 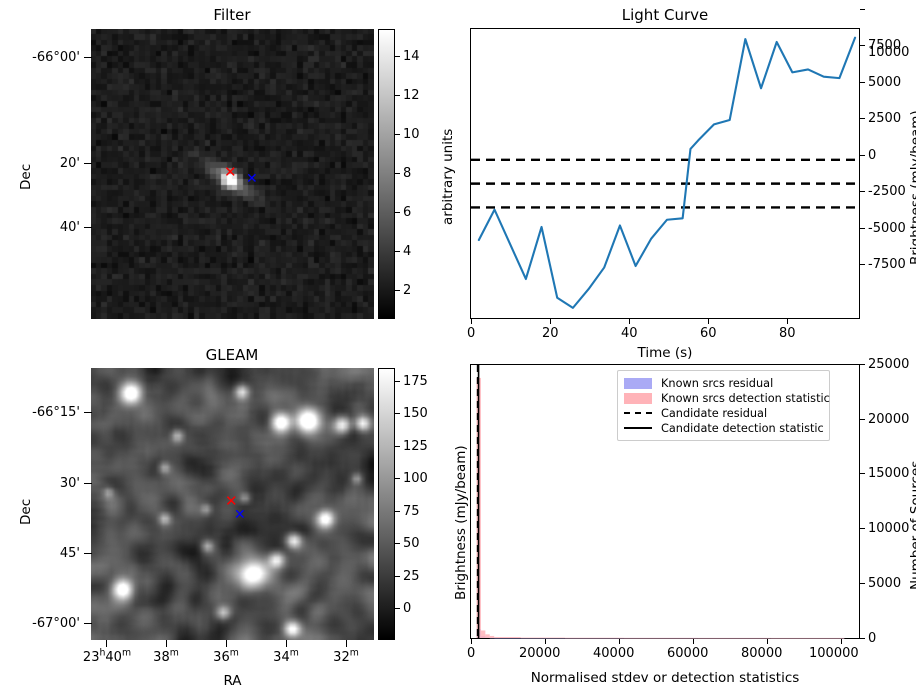 What do you see at coordinates (411, 576) in the screenshot?
I see `gleam-cbar-tick-25: 25` at bounding box center [411, 576].